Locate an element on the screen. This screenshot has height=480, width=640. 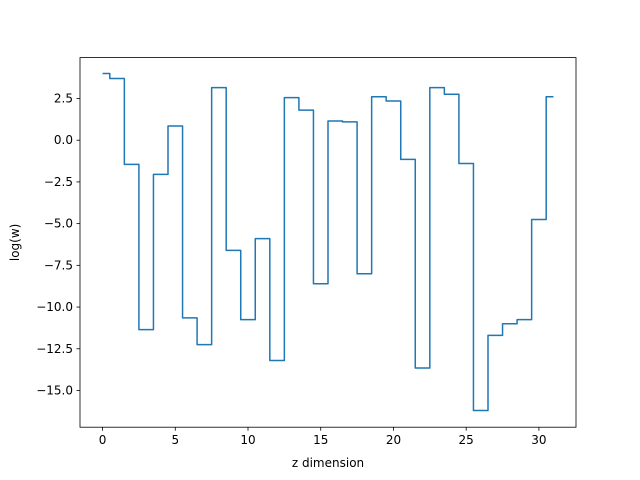
y-tick-label: −10.0 is located at coordinates (54, 307).